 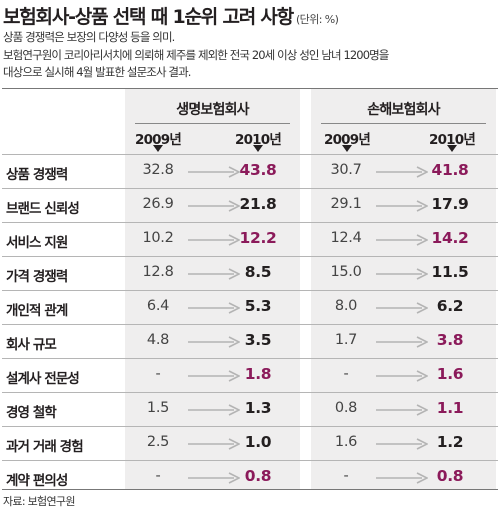 I want to click on life-value-2009: 4.8, so click(x=158, y=340).